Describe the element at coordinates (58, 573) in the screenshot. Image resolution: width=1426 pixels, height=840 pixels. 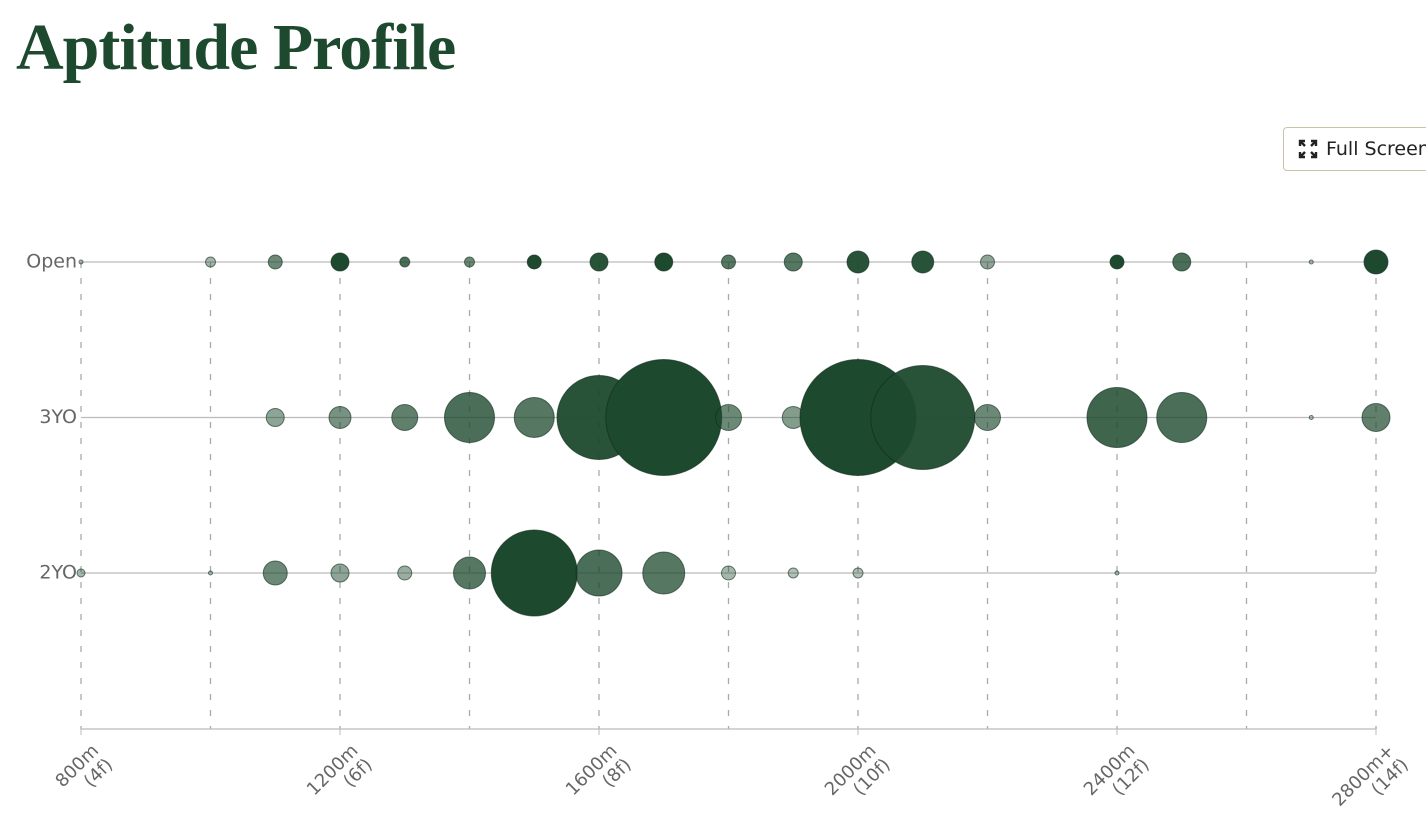
I see `y-tick-label: 2YO` at that location.